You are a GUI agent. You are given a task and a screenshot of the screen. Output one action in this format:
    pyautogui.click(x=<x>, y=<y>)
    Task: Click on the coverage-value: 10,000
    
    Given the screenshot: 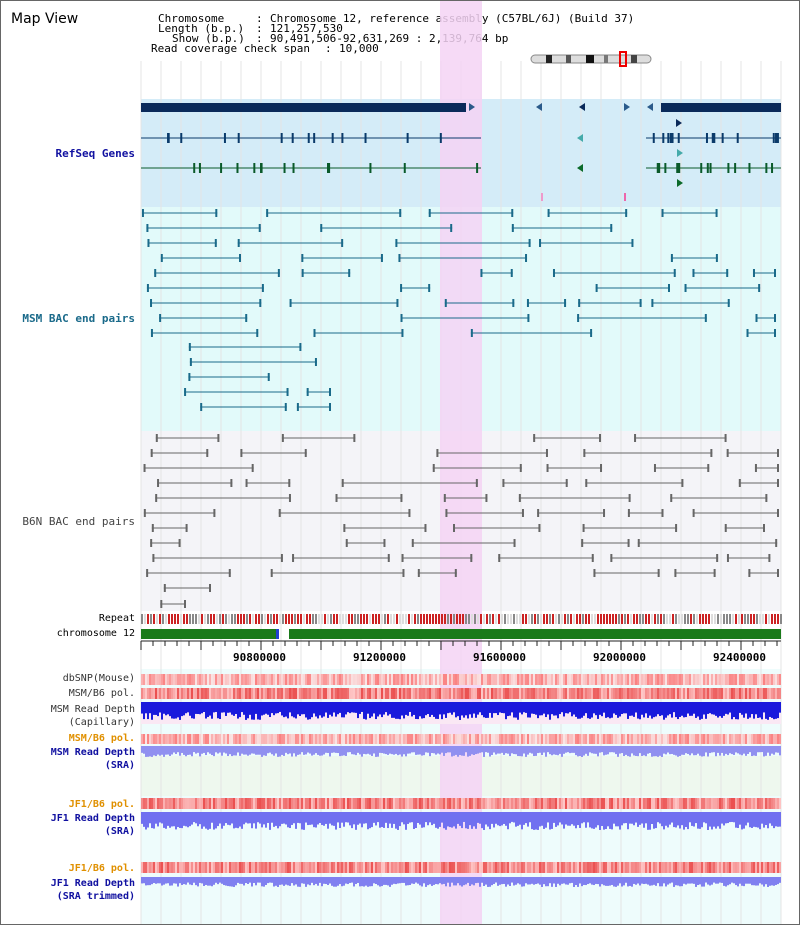 What is the action you would take?
    pyautogui.click(x=359, y=48)
    